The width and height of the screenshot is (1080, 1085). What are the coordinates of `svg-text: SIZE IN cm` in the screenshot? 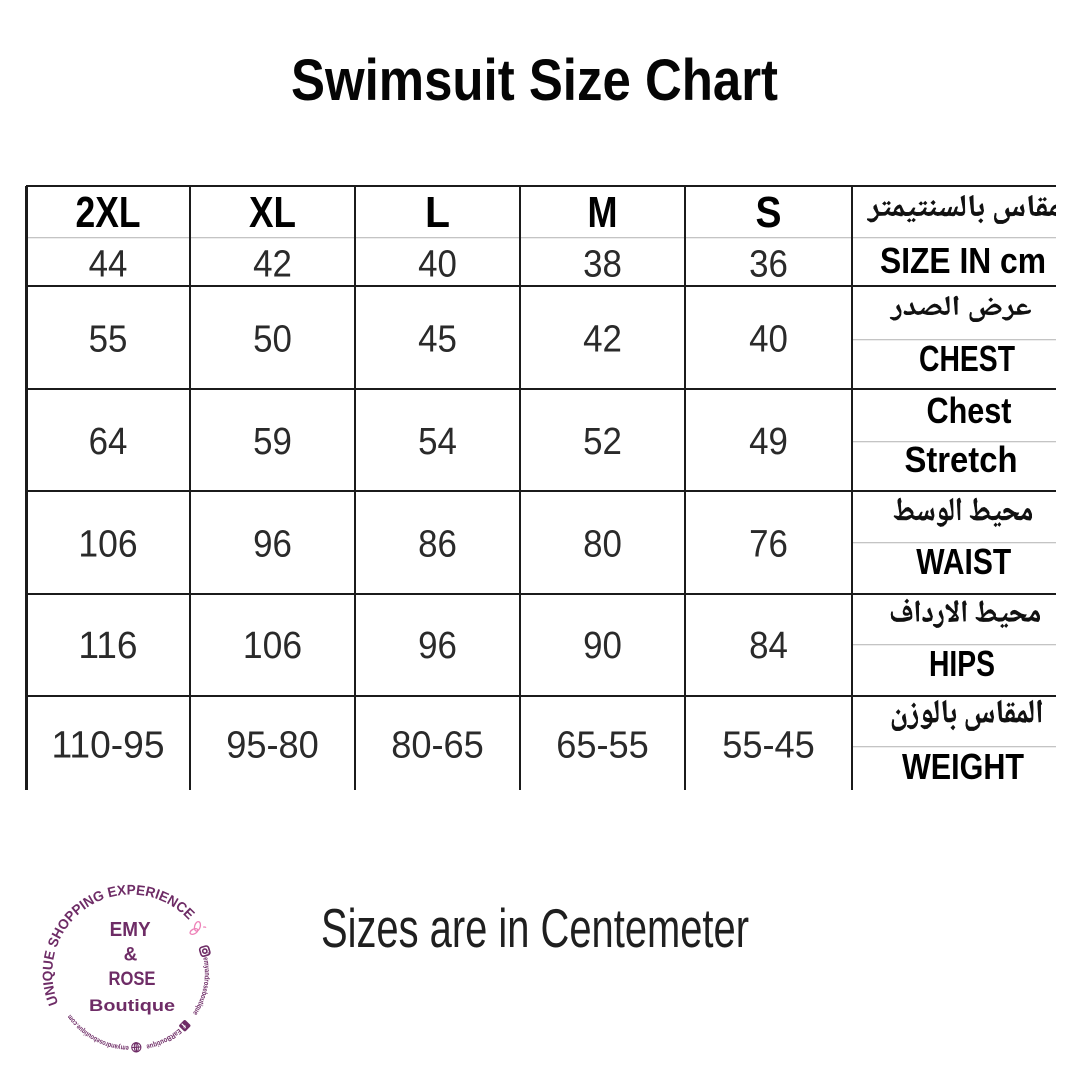 It's located at (963, 260).